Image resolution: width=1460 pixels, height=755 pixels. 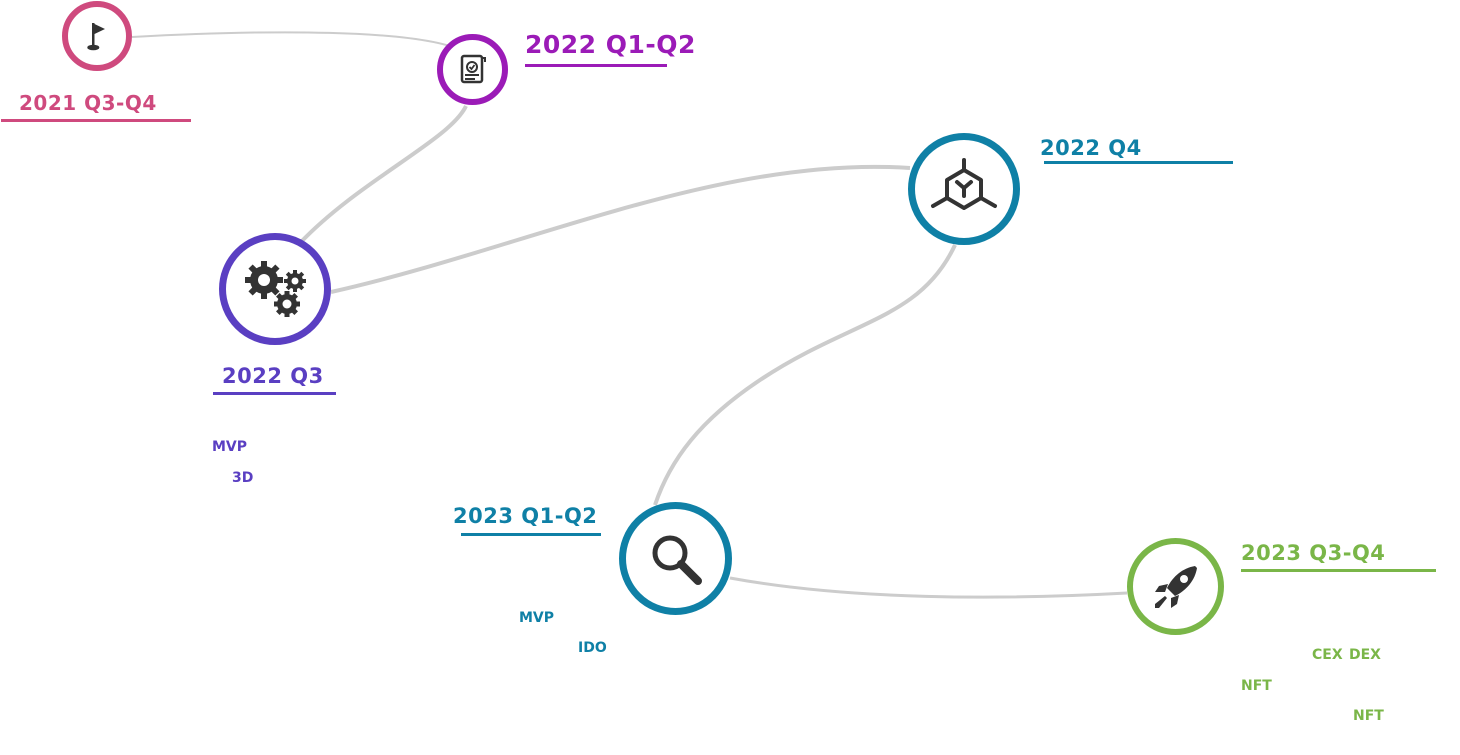 I want to click on phase-2022-q4-node, so click(x=964, y=189).